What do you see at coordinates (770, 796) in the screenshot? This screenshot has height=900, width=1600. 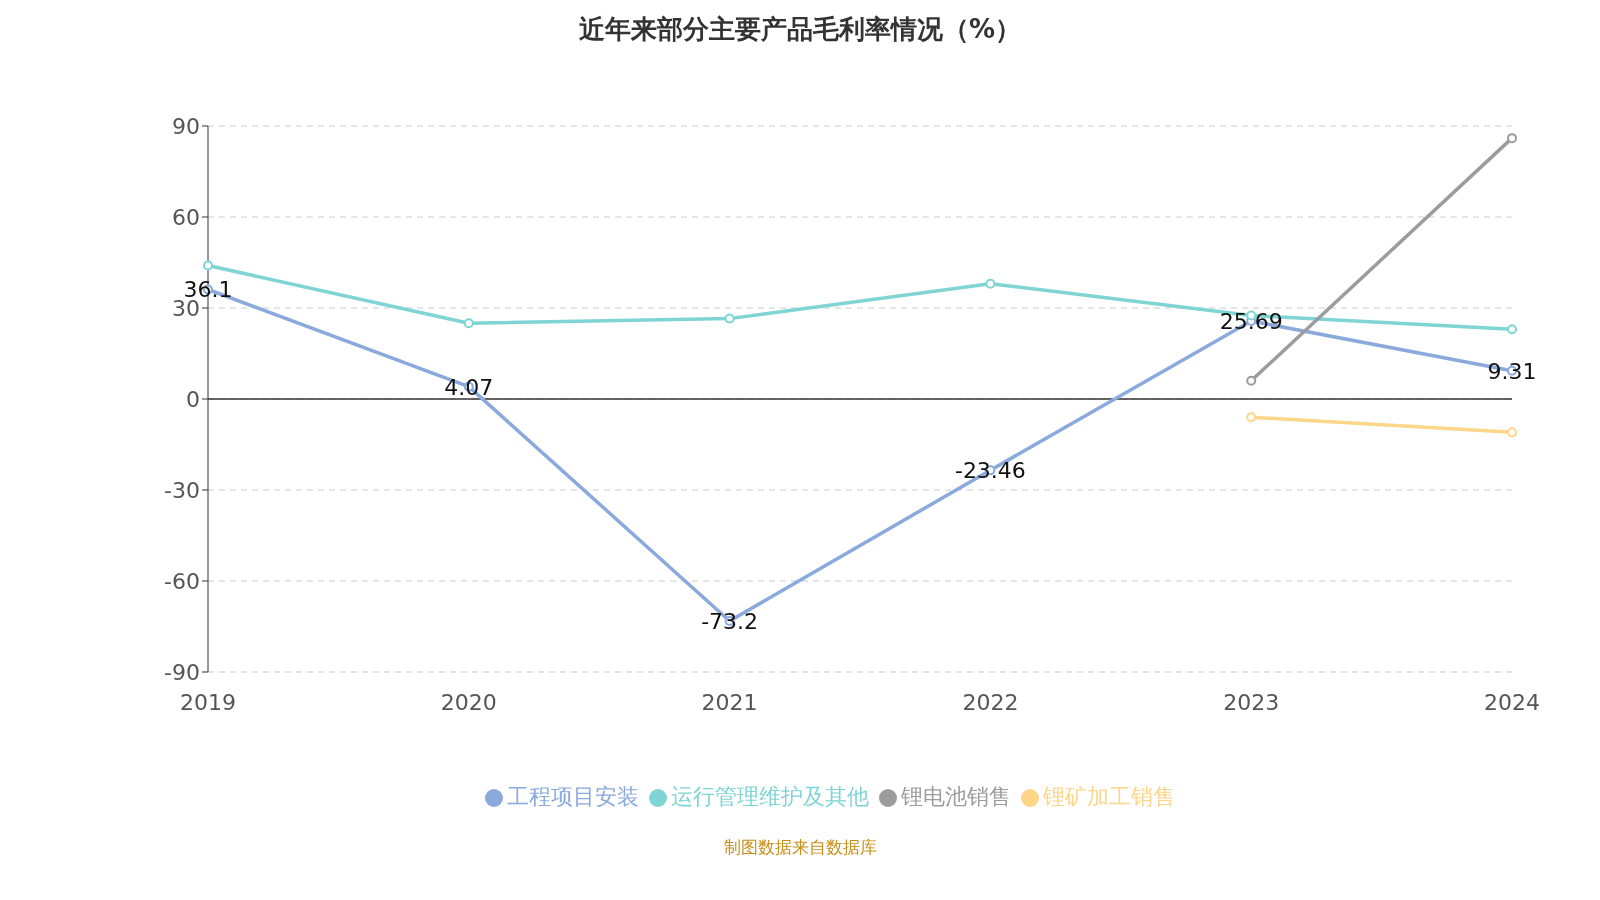 I see `legend-label: 运行管理维护及其他` at bounding box center [770, 796].